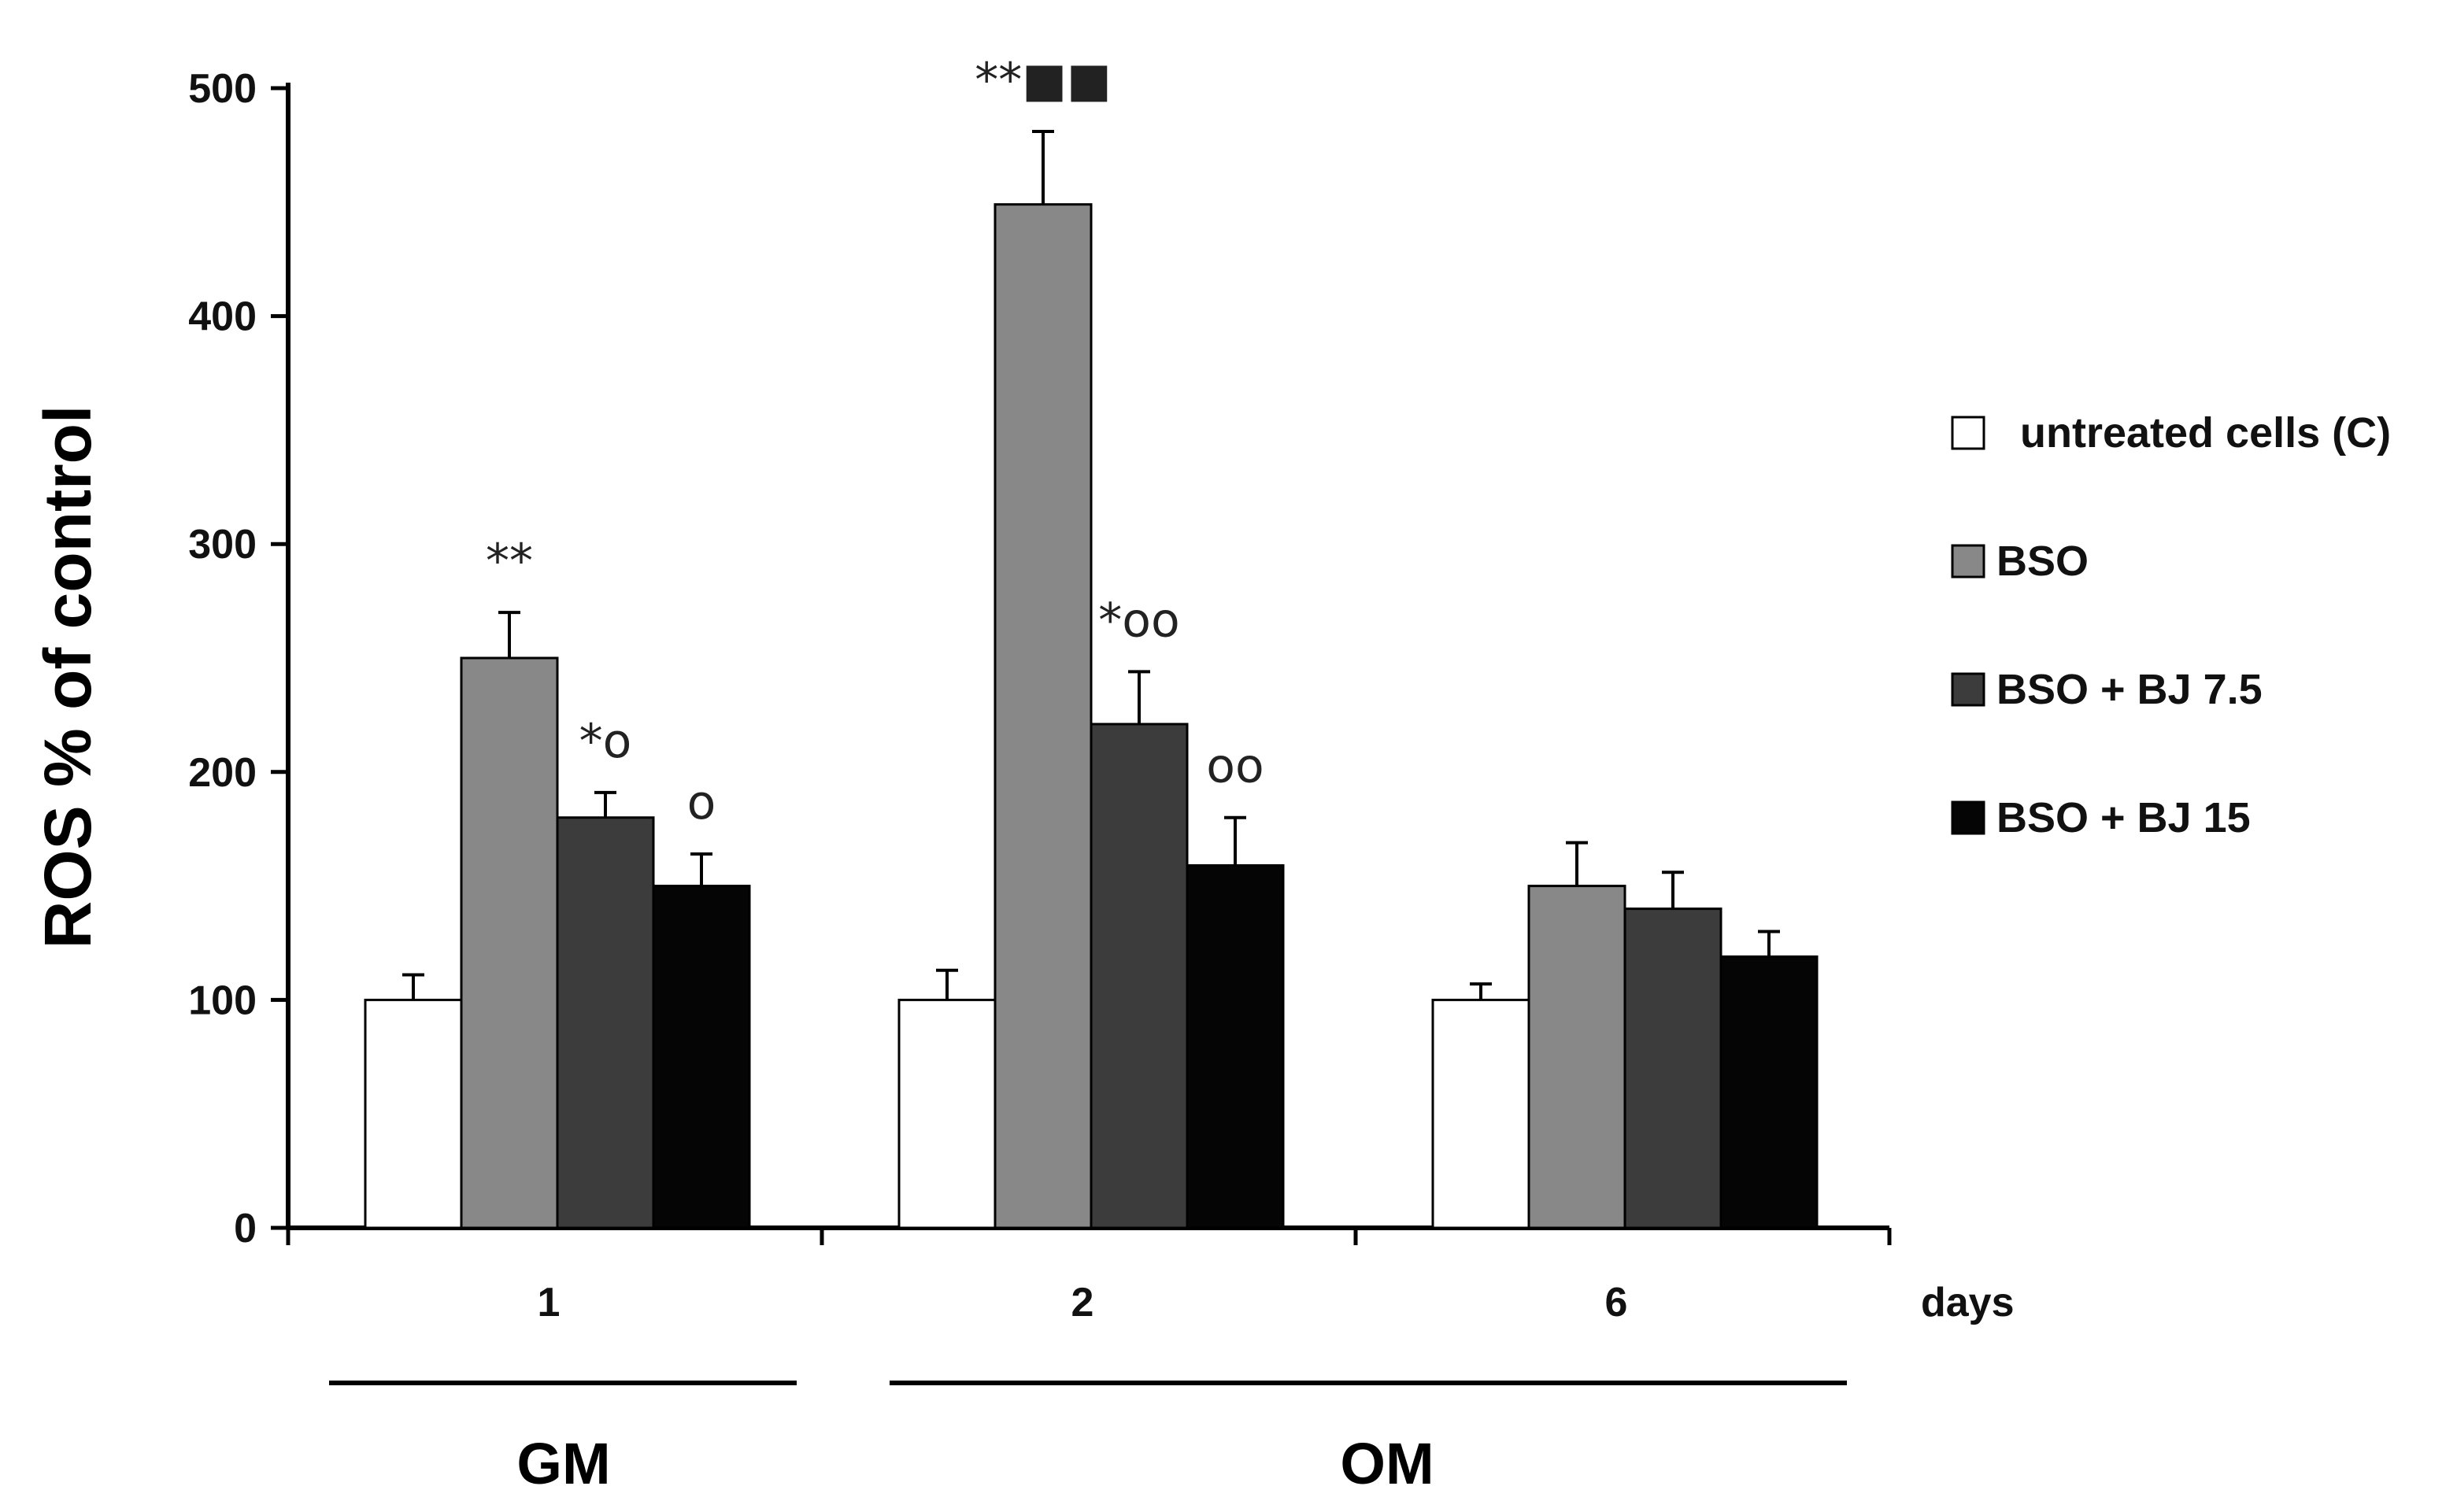 This screenshot has width=2457, height=1512. I want to click on group-label: GM, so click(563, 1463).